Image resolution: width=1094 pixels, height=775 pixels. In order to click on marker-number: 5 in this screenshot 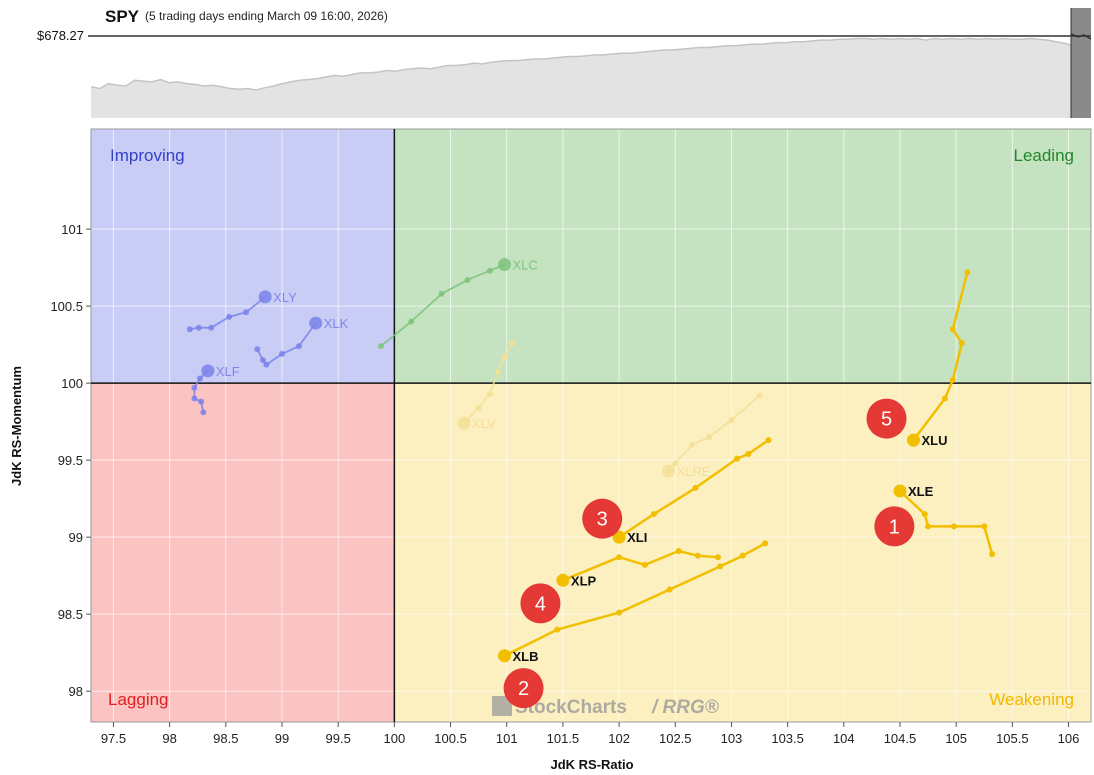, I will do `click(886, 420)`.